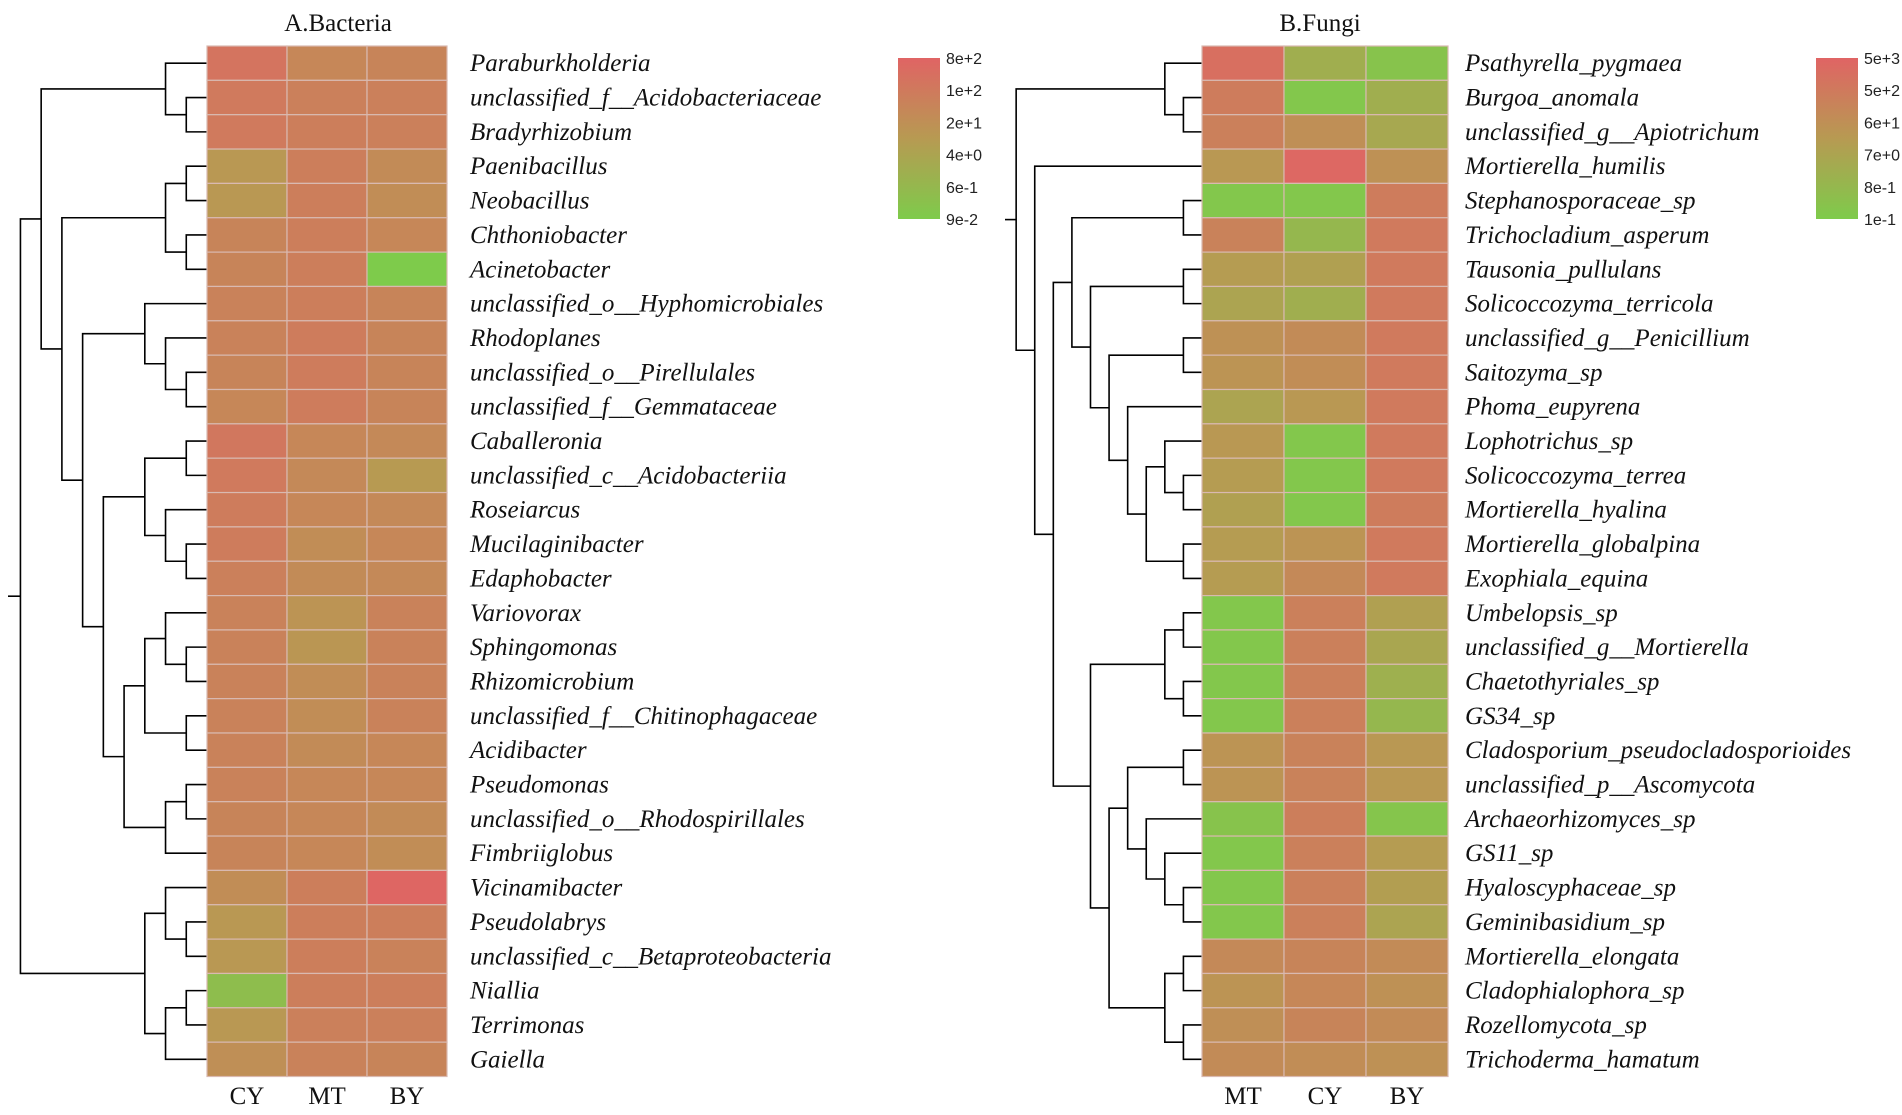 The height and width of the screenshot is (1115, 1902). What do you see at coordinates (327, 1096) in the screenshot?
I see `bacteria-column-labels: CY MT BY` at bounding box center [327, 1096].